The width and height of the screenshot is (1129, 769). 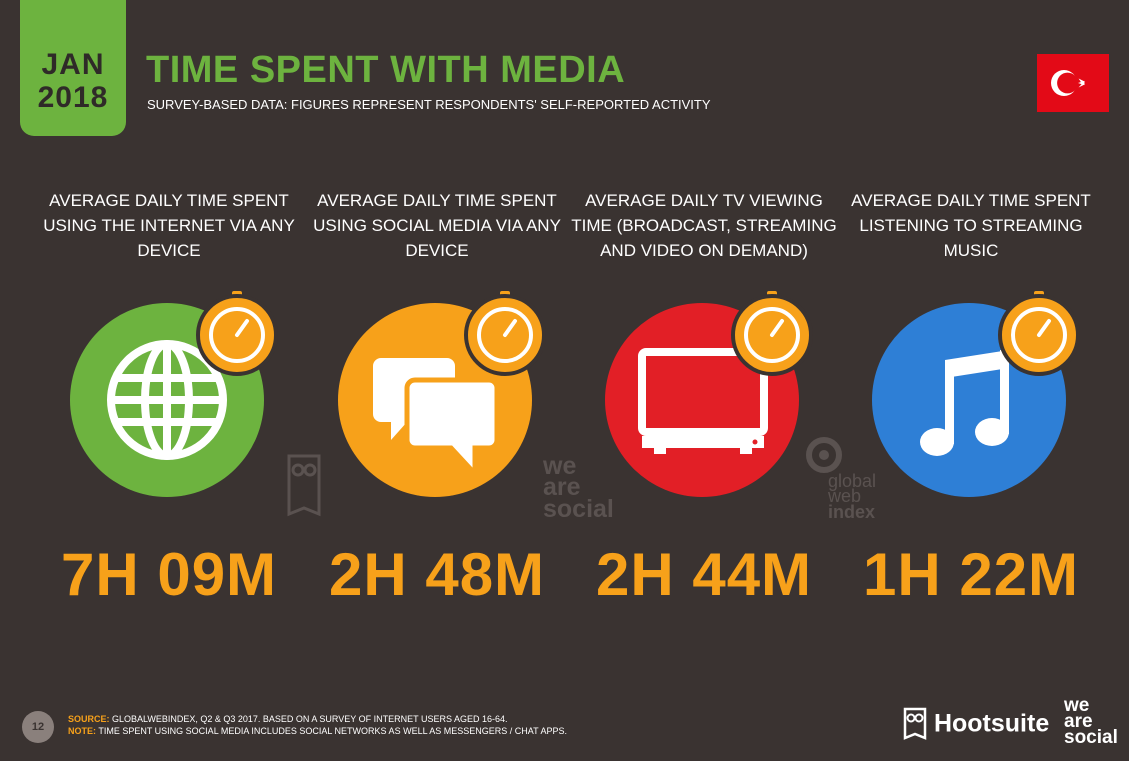 I want to click on date-badge: JAN 2018, so click(x=73, y=68).